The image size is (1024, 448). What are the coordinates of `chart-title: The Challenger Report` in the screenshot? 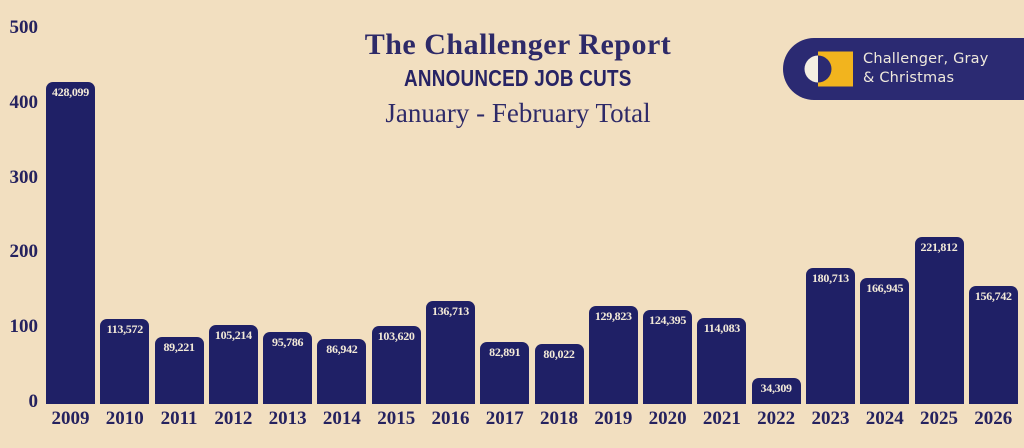 It's located at (518, 44).